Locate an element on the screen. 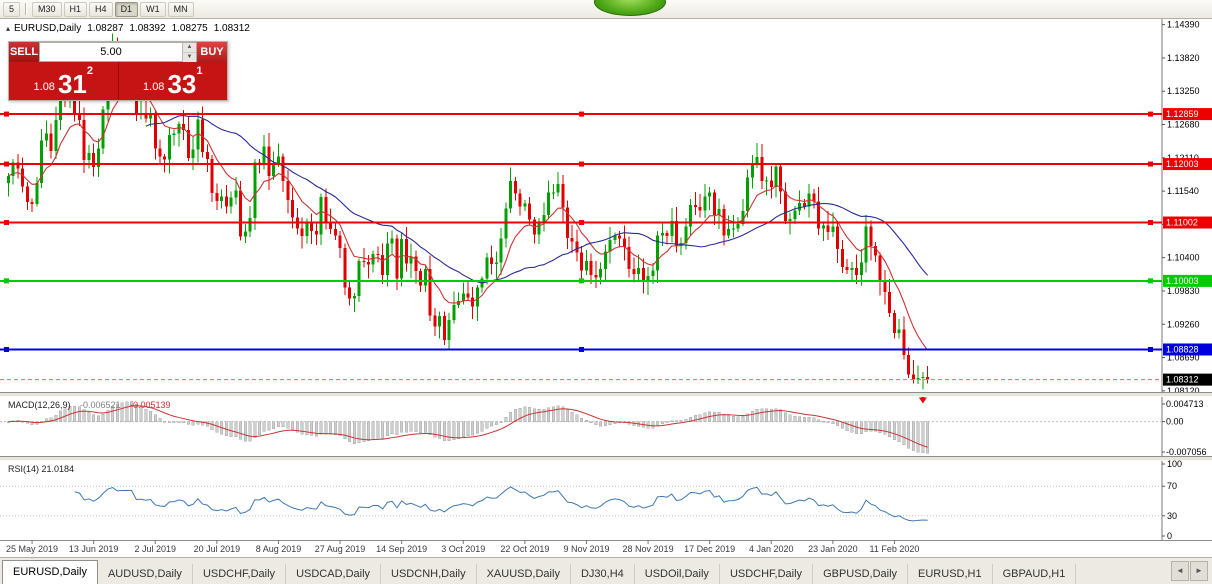  buy-price-pips: 33 is located at coordinates (182, 84).